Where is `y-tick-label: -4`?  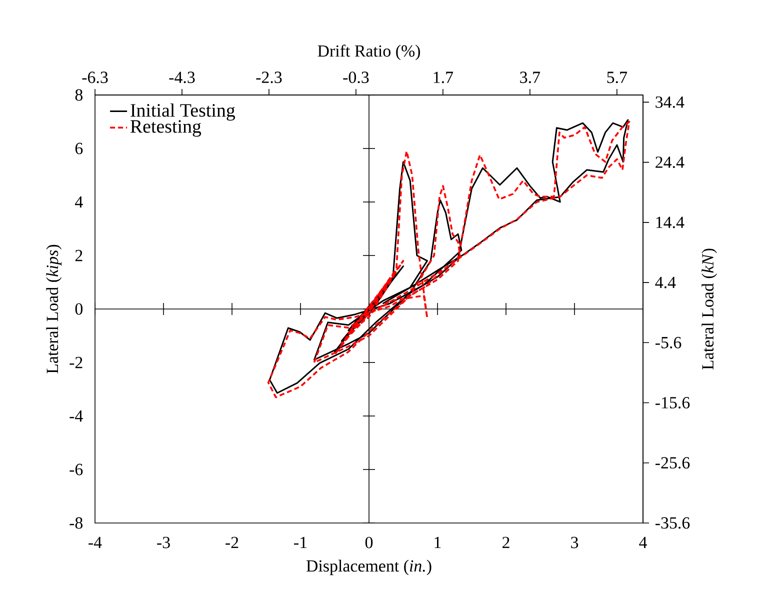 y-tick-label: -4 is located at coordinates (76, 416).